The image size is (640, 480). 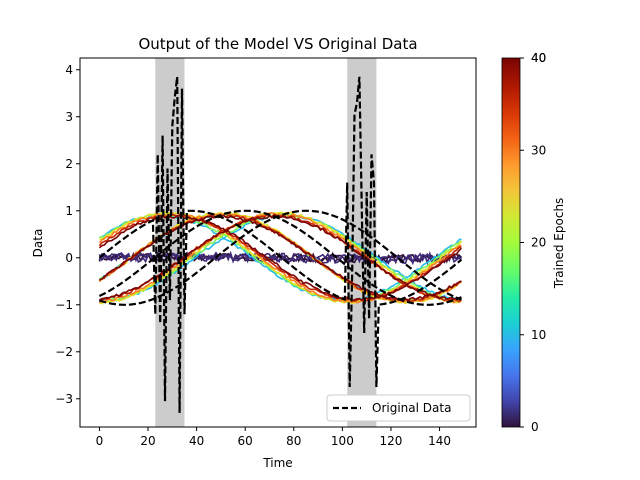 What do you see at coordinates (245, 441) in the screenshot?
I see `x-tick-label: 60` at bounding box center [245, 441].